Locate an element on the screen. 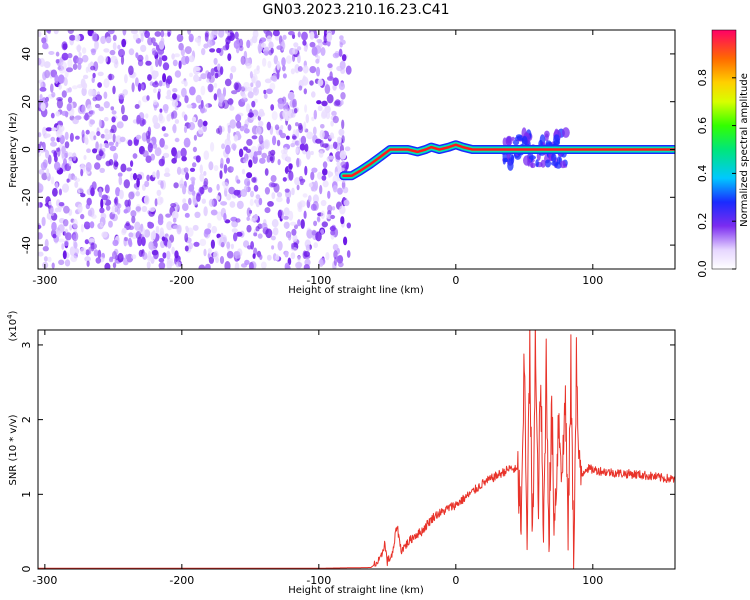  colorbar-gradient is located at coordinates (724, 149).